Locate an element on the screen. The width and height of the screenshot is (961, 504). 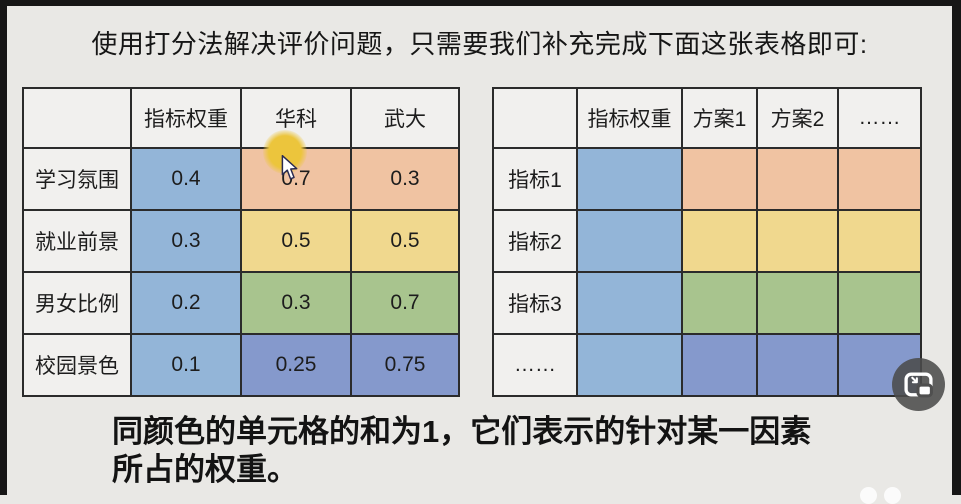
row-header: 就业前景 is located at coordinates (77, 241).